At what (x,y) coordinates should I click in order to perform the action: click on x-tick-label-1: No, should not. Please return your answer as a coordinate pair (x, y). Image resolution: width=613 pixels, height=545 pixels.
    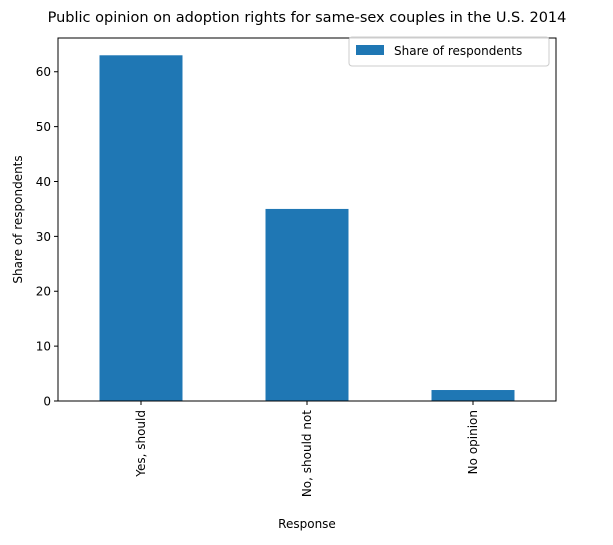
    Looking at the image, I should click on (307, 453).